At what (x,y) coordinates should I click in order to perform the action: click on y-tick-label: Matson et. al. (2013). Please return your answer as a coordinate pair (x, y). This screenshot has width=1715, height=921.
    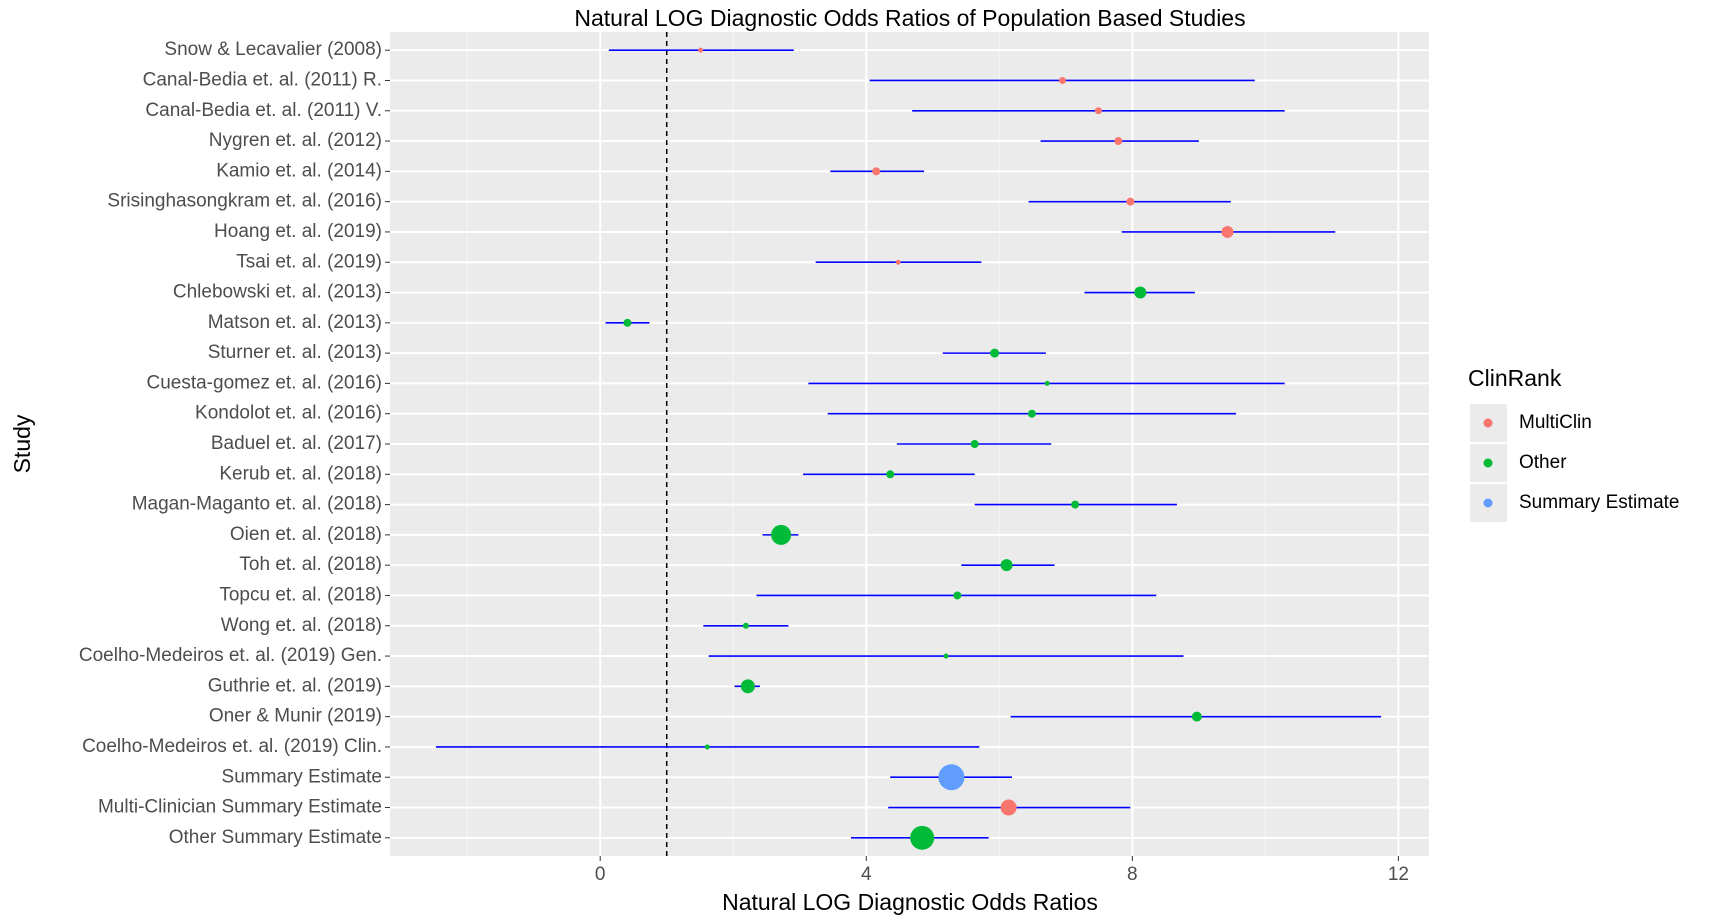
    Looking at the image, I should click on (295, 322).